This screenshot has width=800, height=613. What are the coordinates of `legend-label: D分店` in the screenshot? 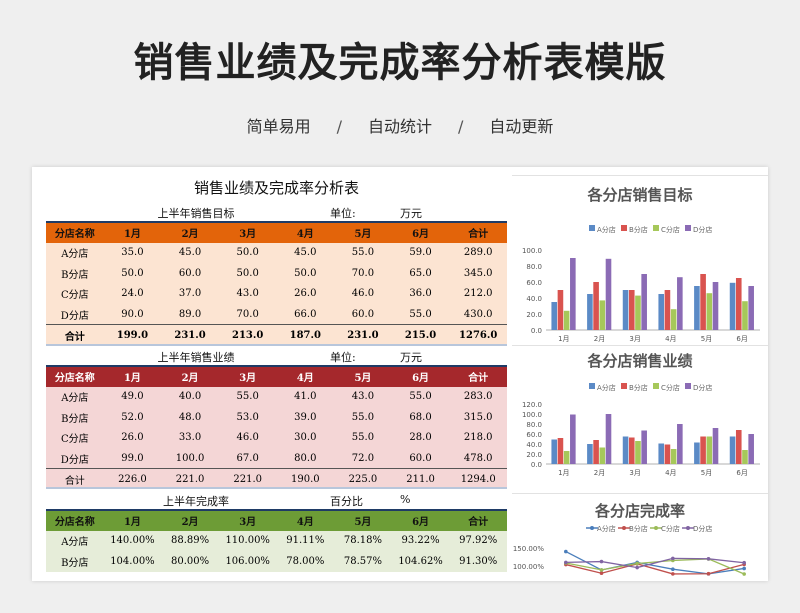 It's located at (702, 229).